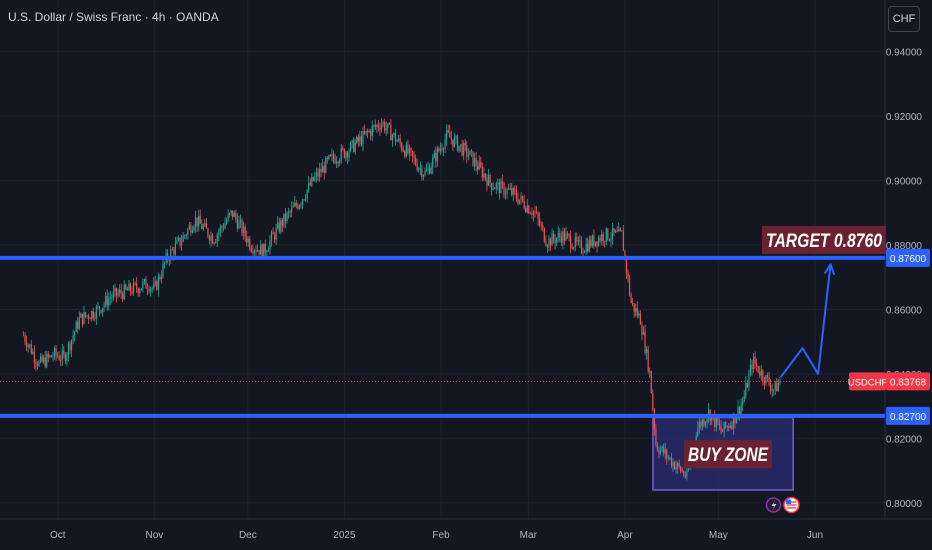  What do you see at coordinates (904, 19) in the screenshot?
I see `currency-button: CHF` at bounding box center [904, 19].